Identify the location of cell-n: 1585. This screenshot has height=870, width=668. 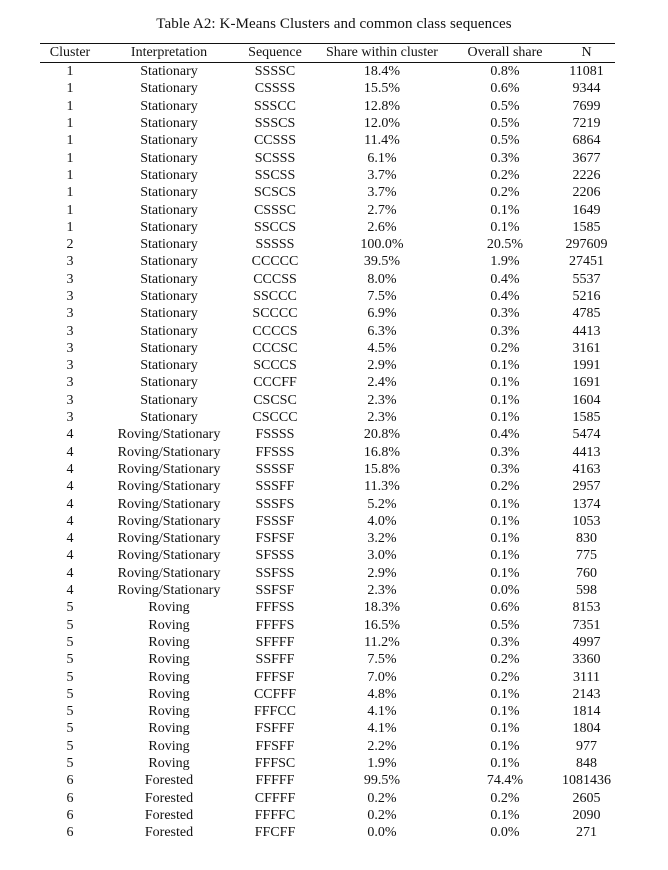
(586, 227).